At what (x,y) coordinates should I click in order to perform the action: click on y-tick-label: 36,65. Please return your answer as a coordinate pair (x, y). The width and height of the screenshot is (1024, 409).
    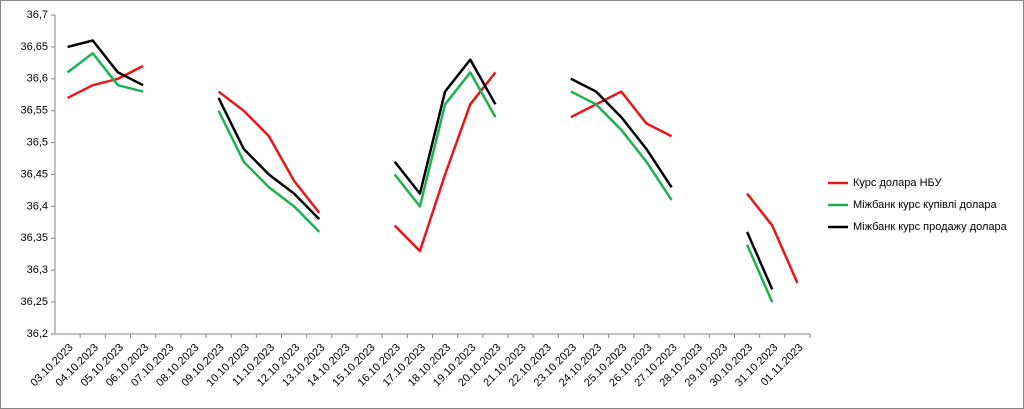
    Looking at the image, I should click on (34, 47).